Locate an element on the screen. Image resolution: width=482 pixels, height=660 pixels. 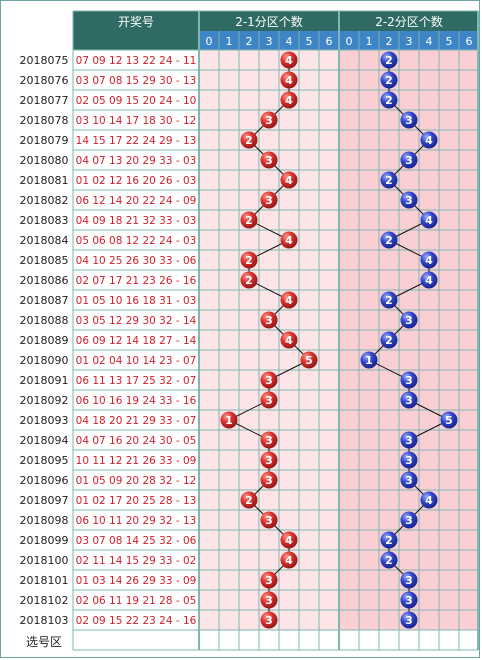
digit-header-1-5: 5 is located at coordinates (309, 41).